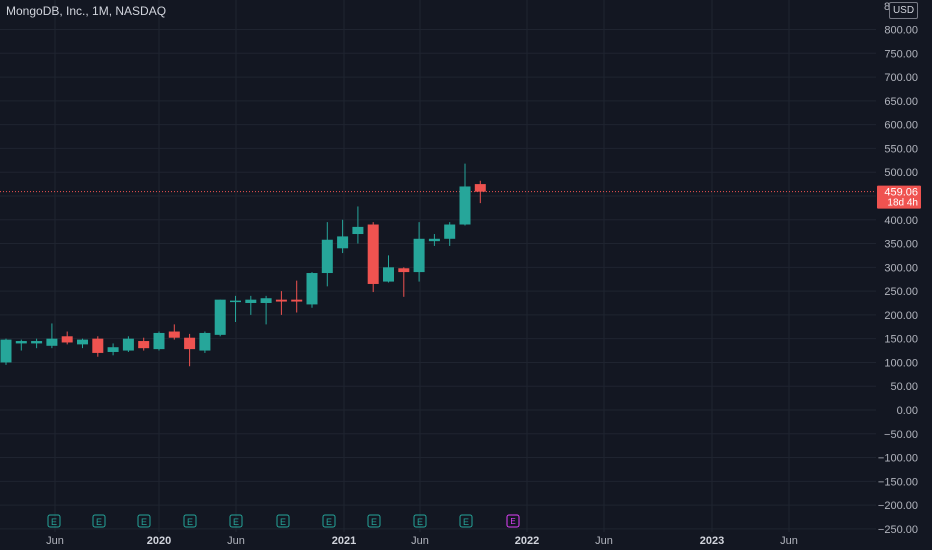  Describe the element at coordinates (86, 11) in the screenshot. I see `chart-title: MongoDB, Inc., 1M, NASDAQ` at that location.